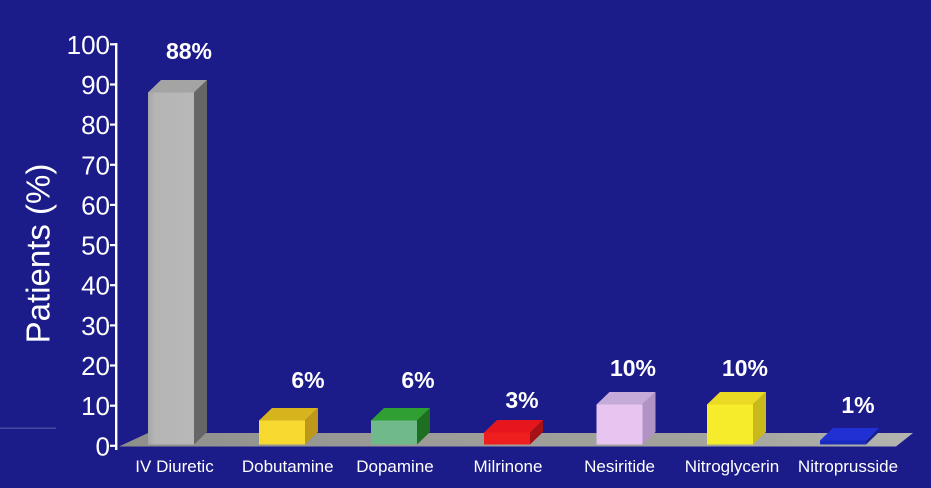  What do you see at coordinates (189, 51) in the screenshot?
I see `svg-text: 88%` at bounding box center [189, 51].